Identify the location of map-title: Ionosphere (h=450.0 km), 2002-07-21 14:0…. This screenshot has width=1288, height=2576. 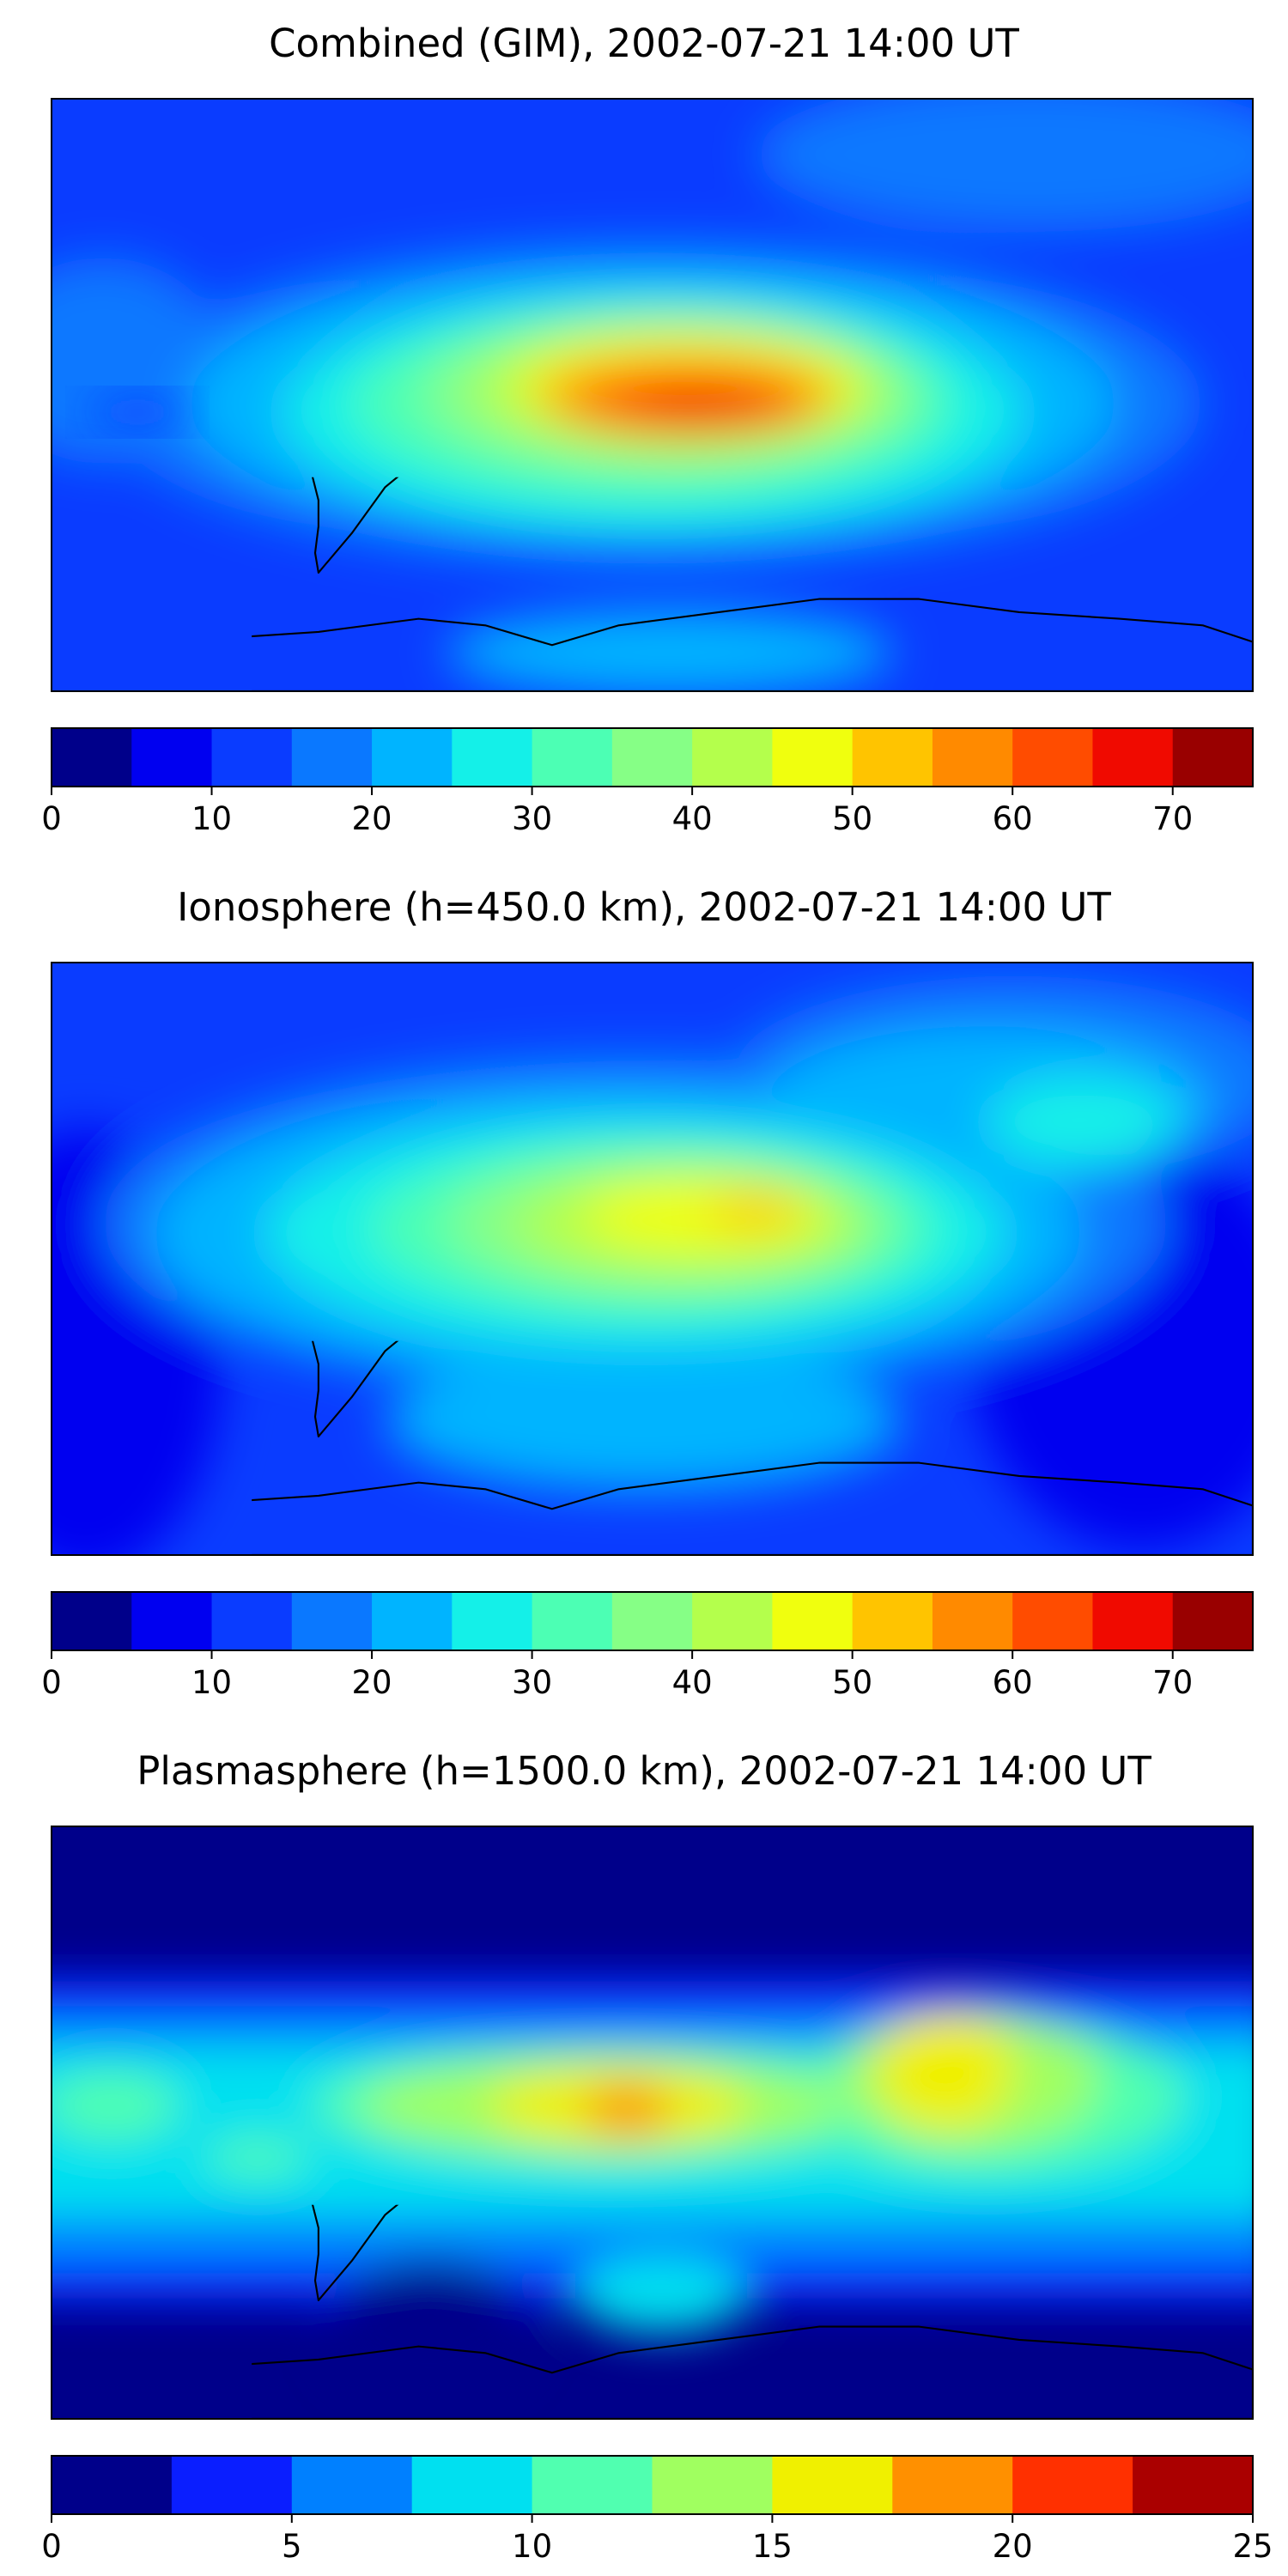
(644, 907).